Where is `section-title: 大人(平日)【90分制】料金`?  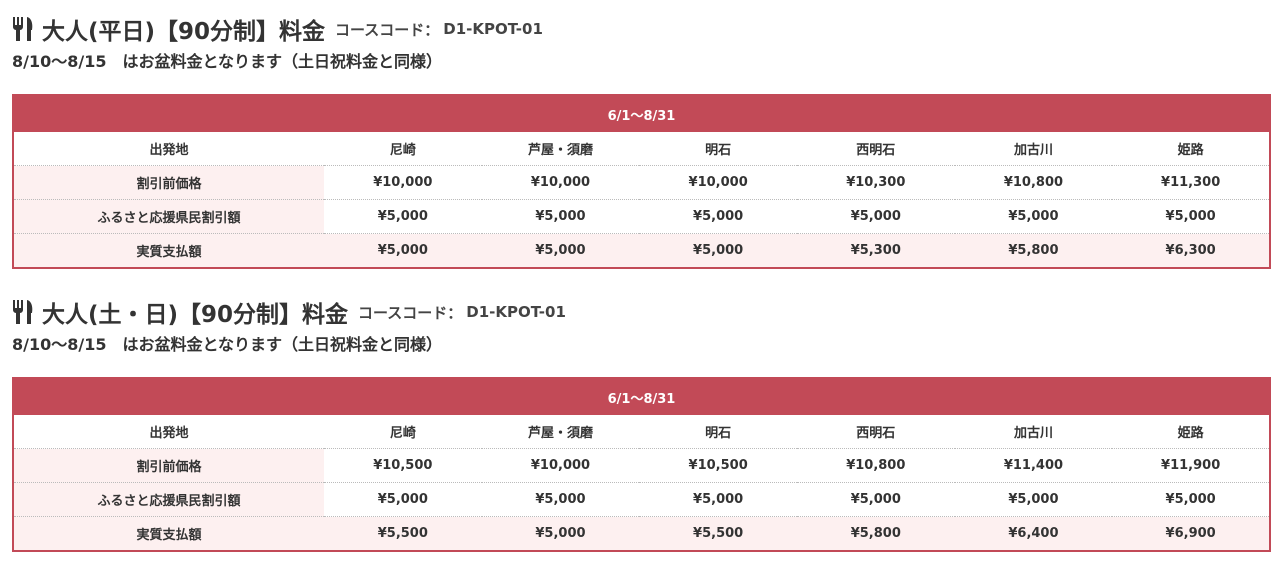
section-title: 大人(平日)【90分制】料金 is located at coordinates (184, 32).